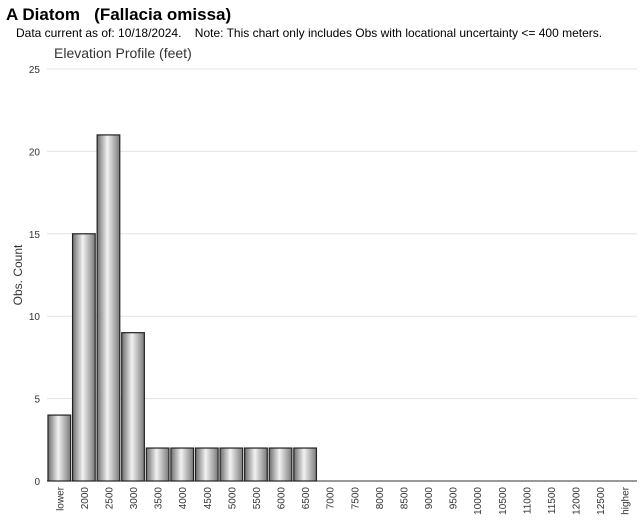 The image size is (640, 523). I want to click on x-tick-label: 9500, so click(454, 498).